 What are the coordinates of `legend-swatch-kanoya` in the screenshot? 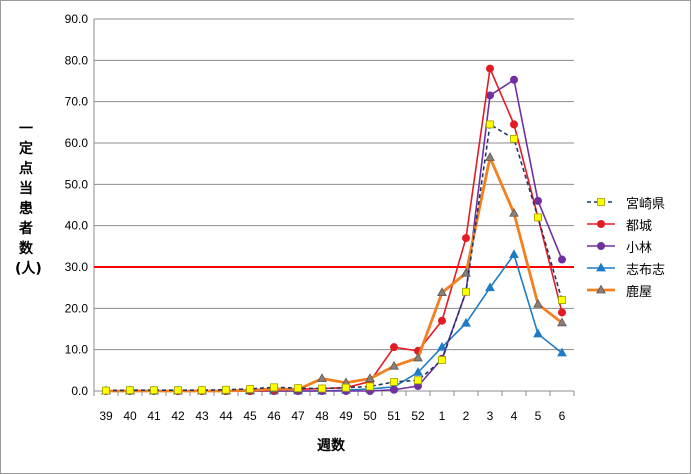 It's located at (601, 289).